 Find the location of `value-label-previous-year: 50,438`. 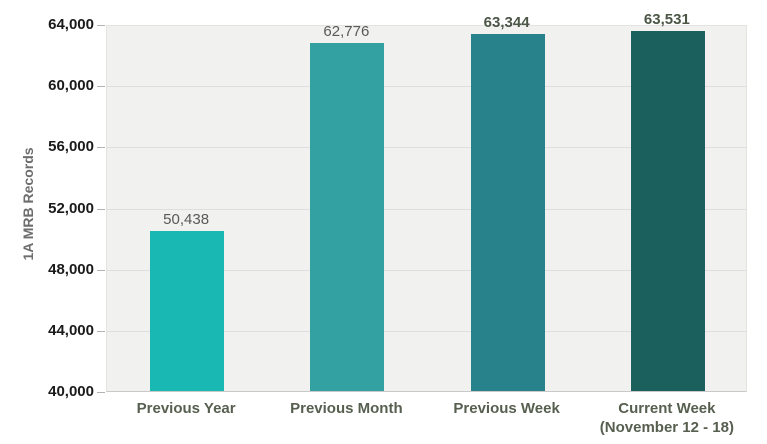

value-label-previous-year: 50,438 is located at coordinates (186, 220).